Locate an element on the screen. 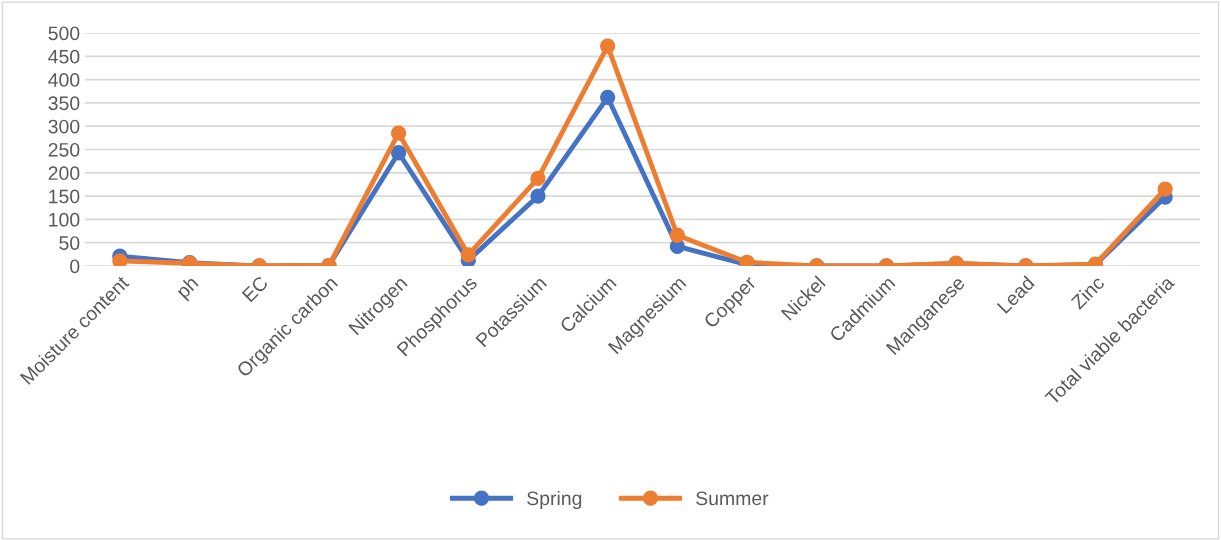 Image resolution: width=1221 pixels, height=540 pixels. y-tick-label: 200 is located at coordinates (64, 173).